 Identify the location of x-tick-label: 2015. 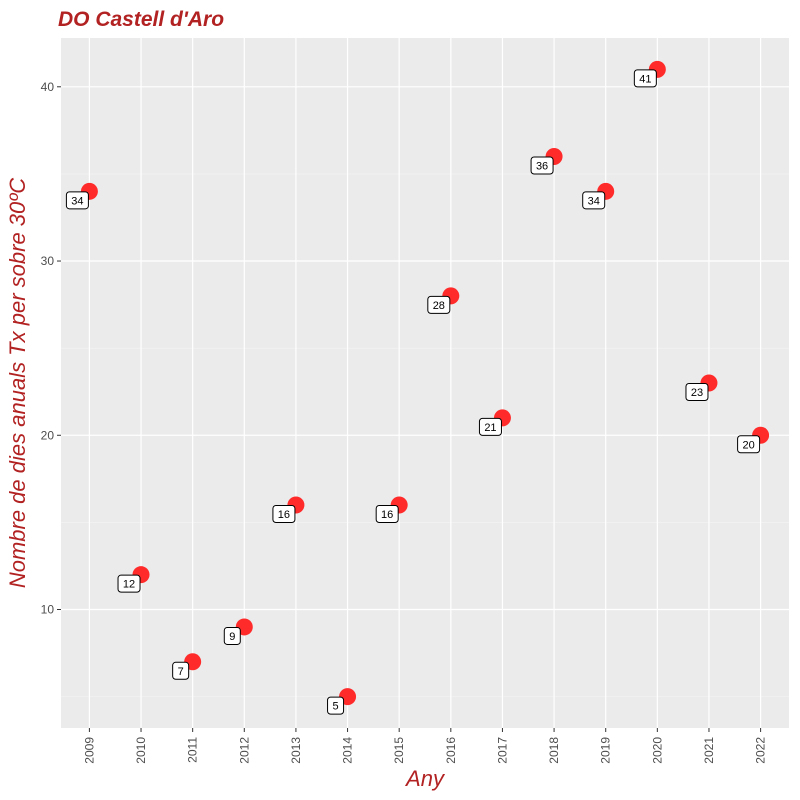
(399, 750).